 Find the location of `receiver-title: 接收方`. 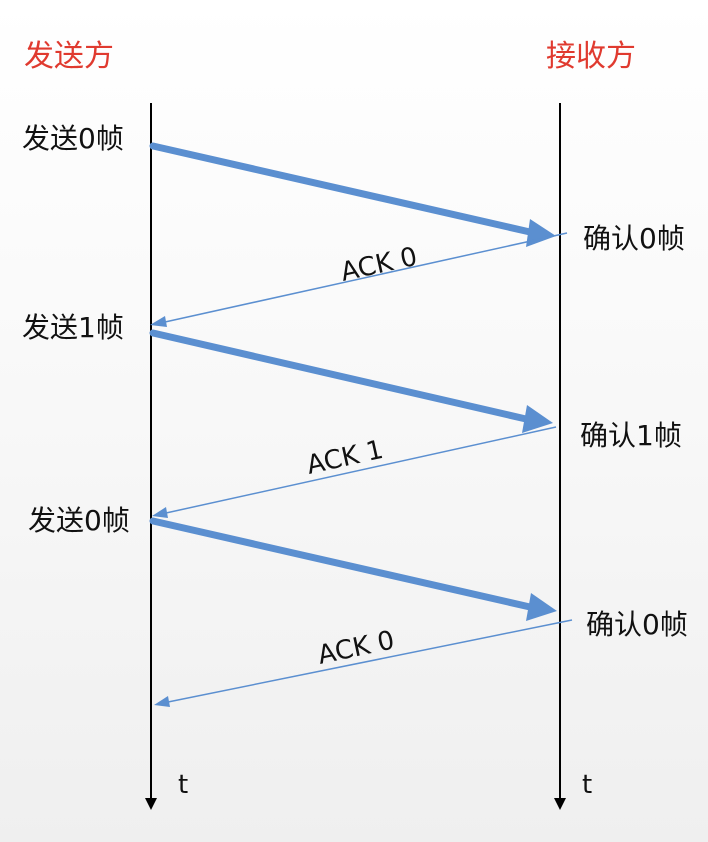

receiver-title: 接收方 is located at coordinates (591, 56).